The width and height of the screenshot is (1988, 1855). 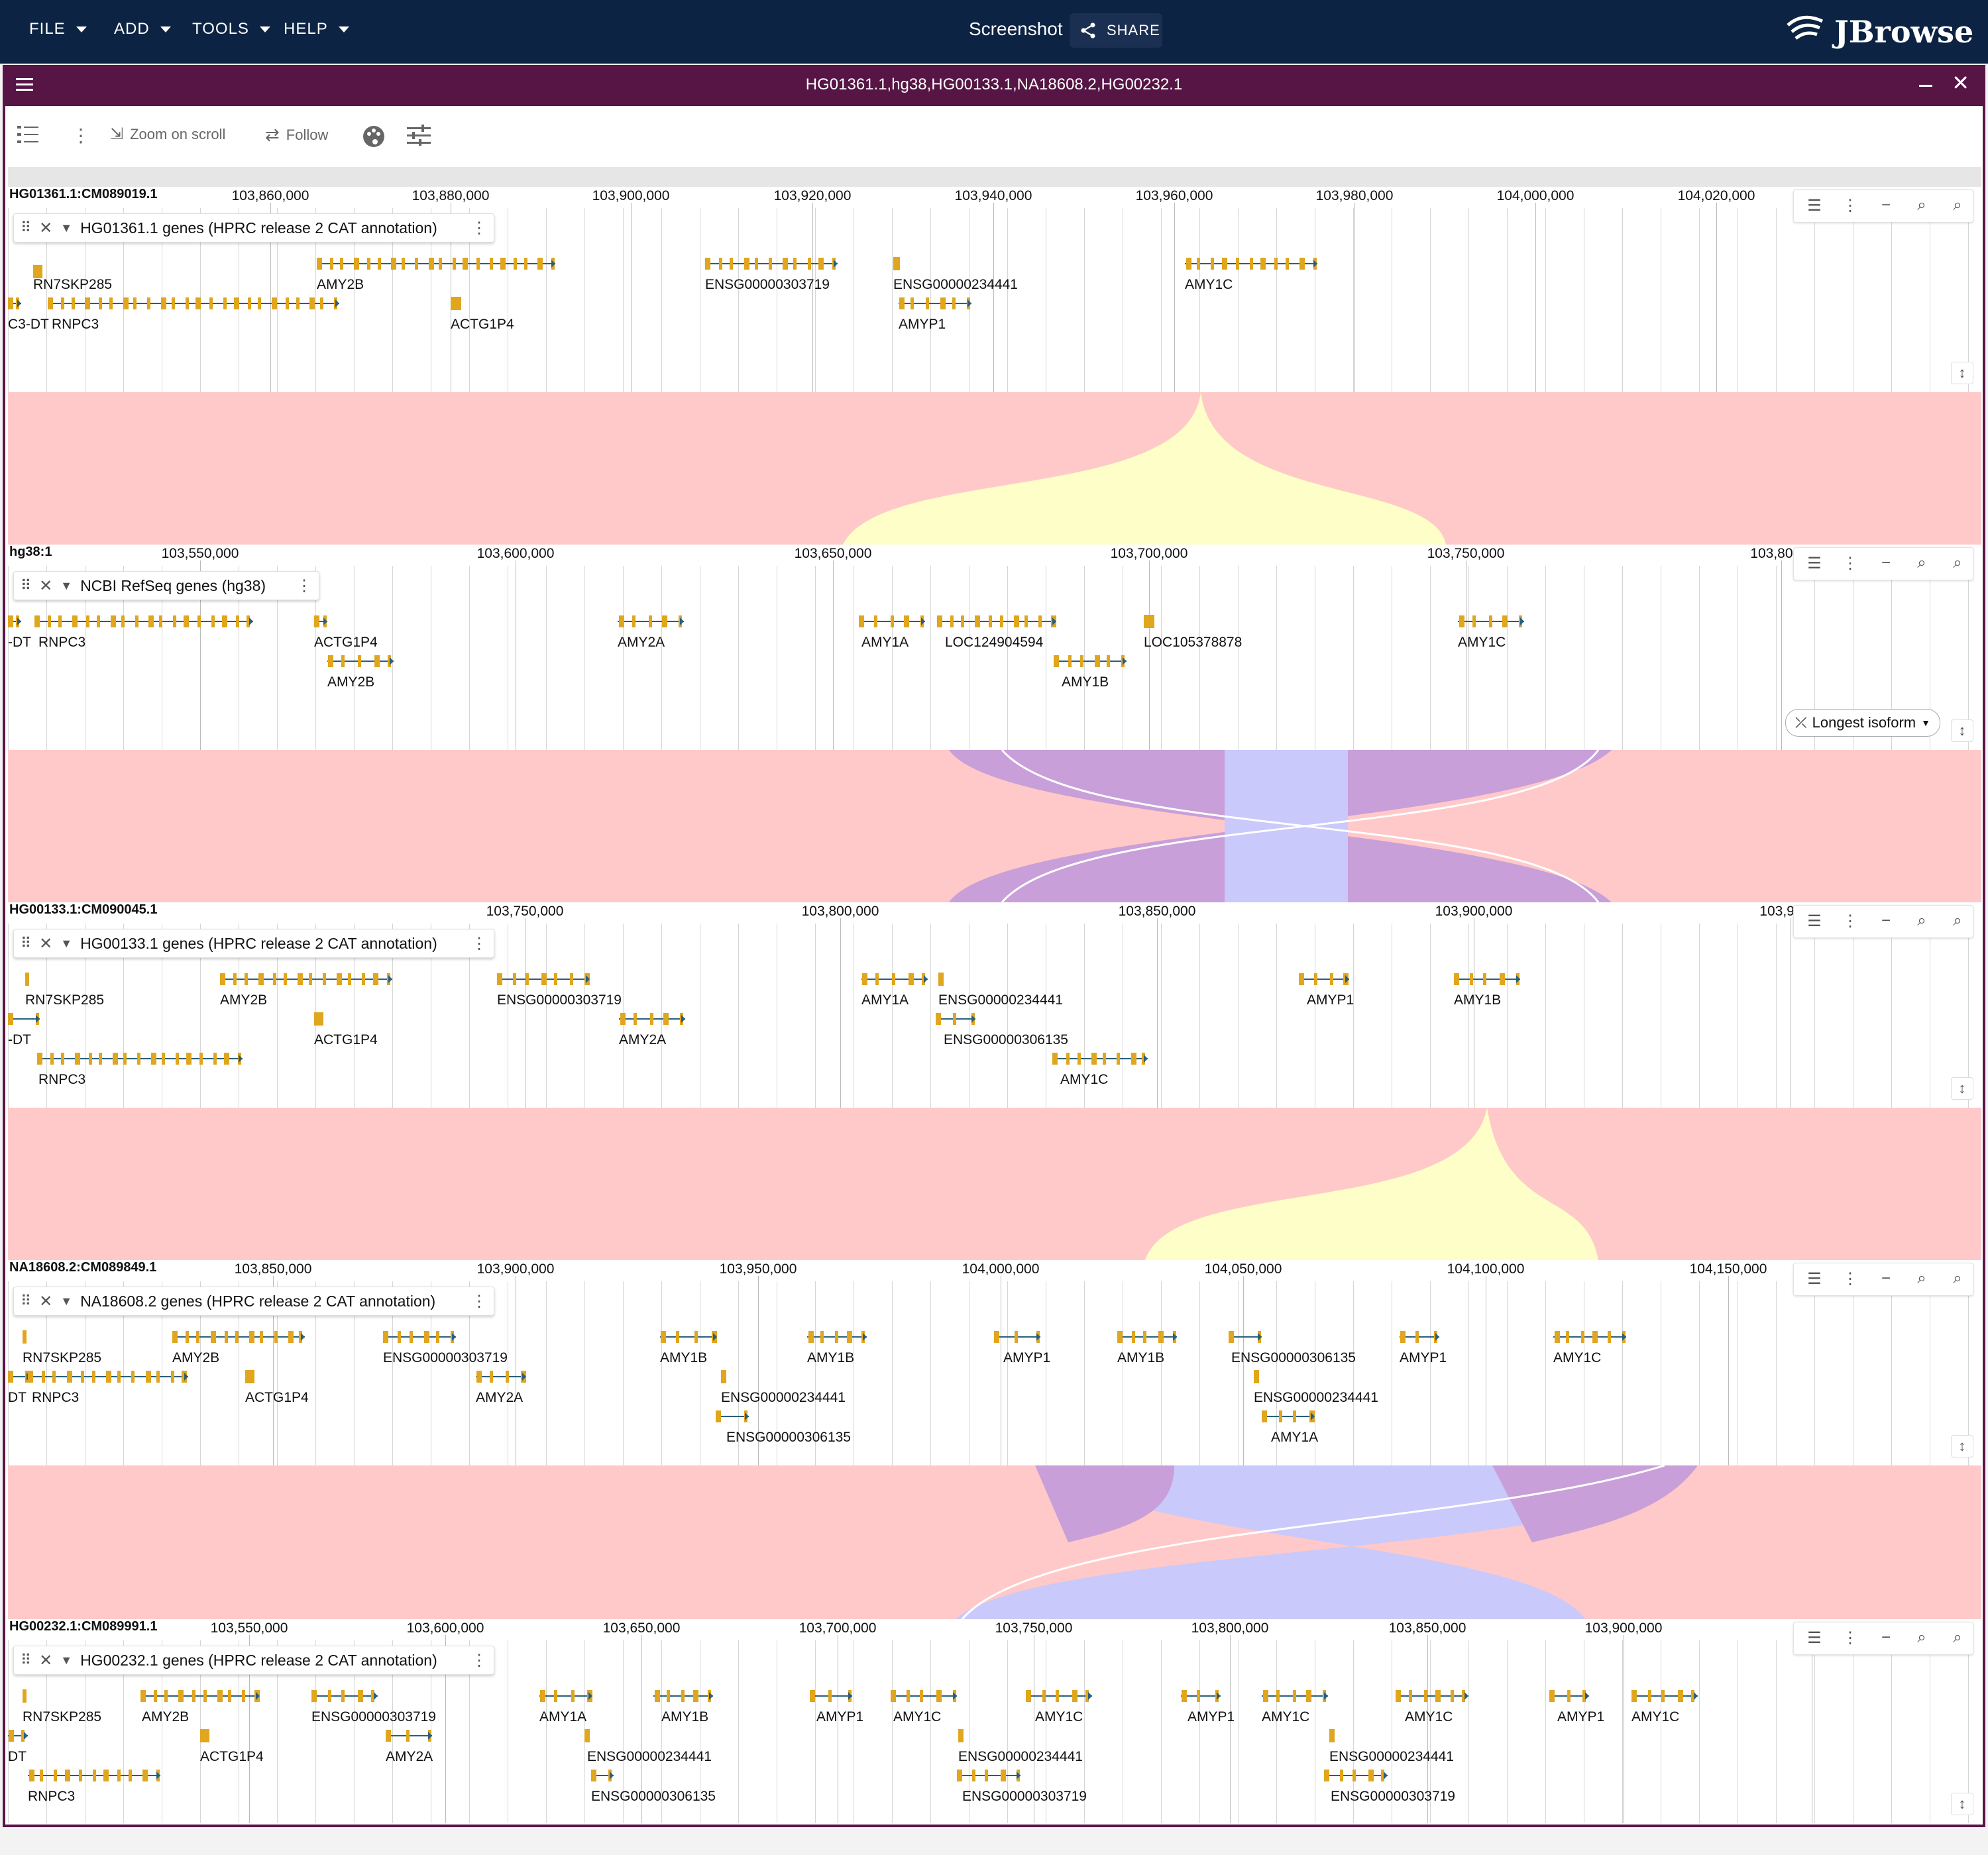 I want to click on hamburger-icon, so click(x=26, y=85).